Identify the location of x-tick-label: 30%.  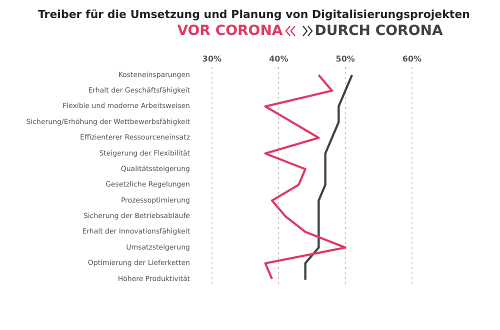
(212, 59).